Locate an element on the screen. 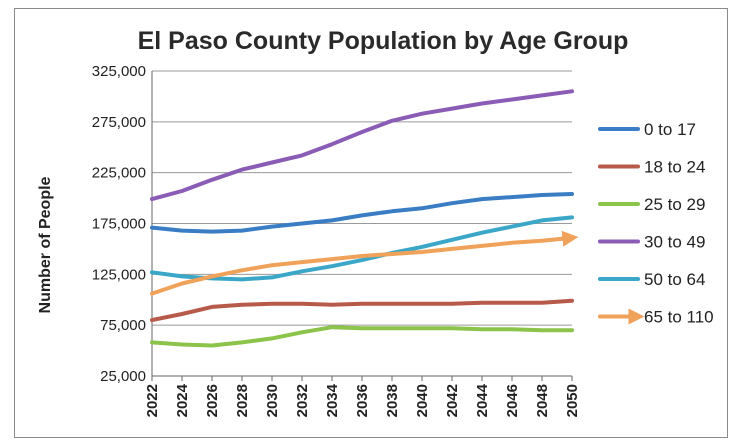  x-tick-label: 2042 is located at coordinates (452, 400).